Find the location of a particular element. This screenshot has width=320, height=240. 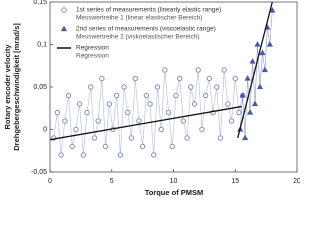

x-tick-label: 5 is located at coordinates (112, 181).